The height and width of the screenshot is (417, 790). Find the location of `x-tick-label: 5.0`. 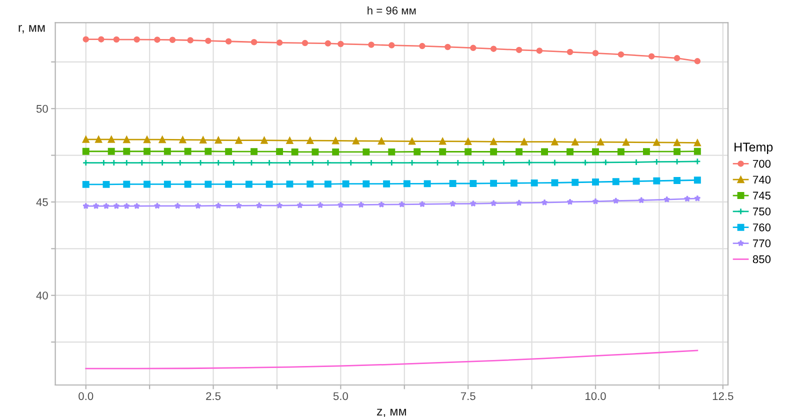

x-tick-label: 5.0 is located at coordinates (340, 396).